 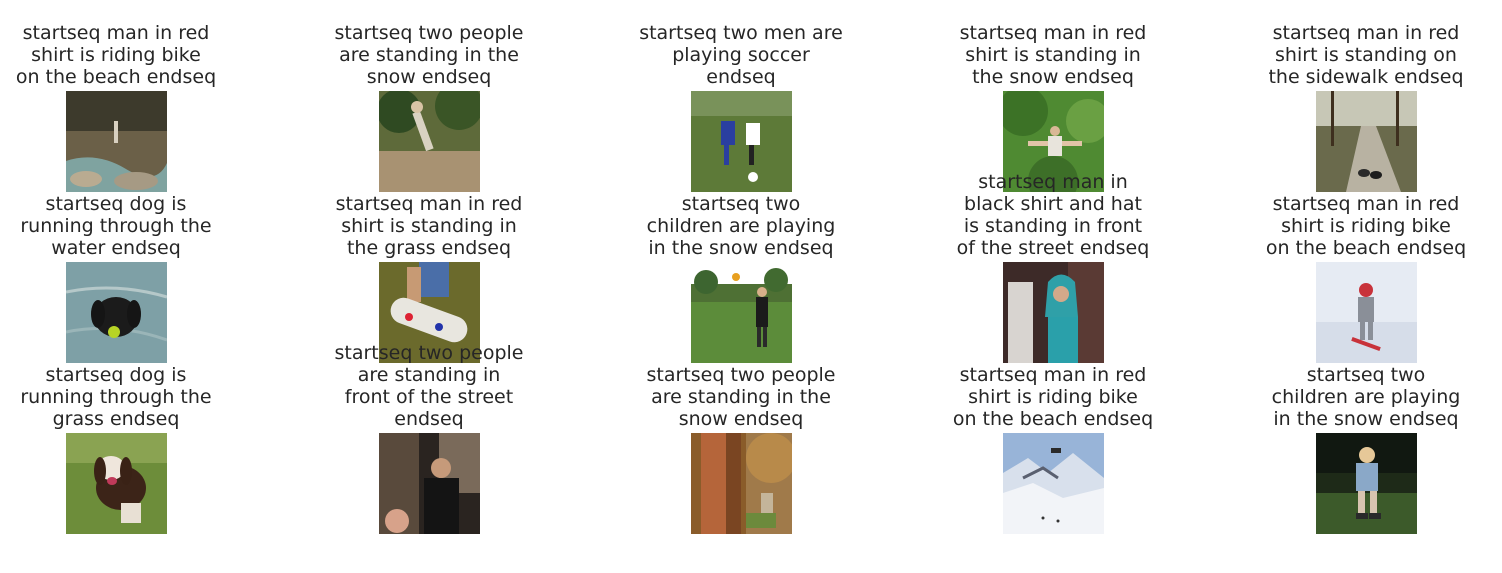 What do you see at coordinates (1053, 248) in the screenshot?
I see `caption-line: of the street endseq` at bounding box center [1053, 248].